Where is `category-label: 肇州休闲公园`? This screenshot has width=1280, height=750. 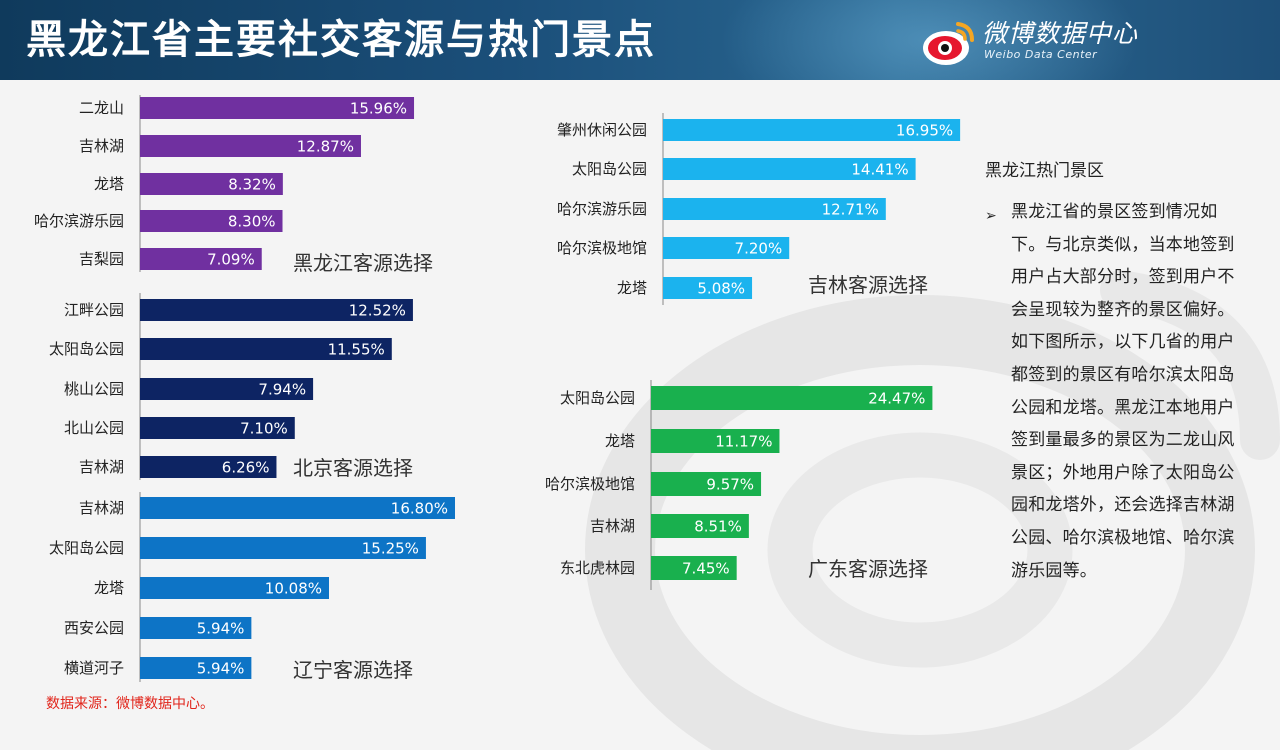
category-label: 肇州休闲公园 is located at coordinates (602, 130).